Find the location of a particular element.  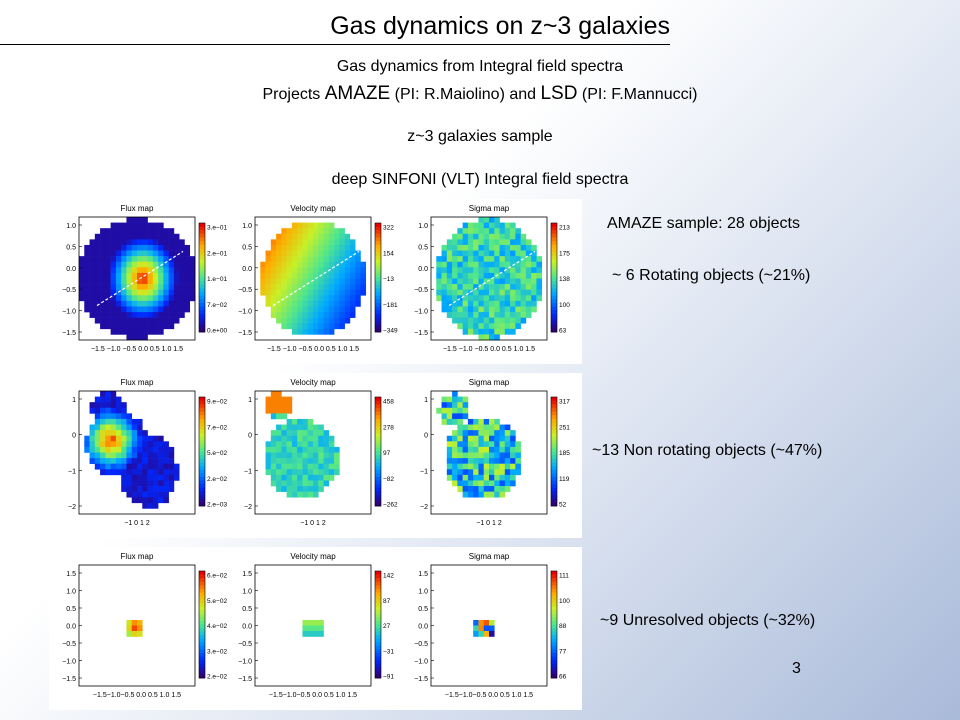

y-tick-label: 1 is located at coordinates (74, 400).